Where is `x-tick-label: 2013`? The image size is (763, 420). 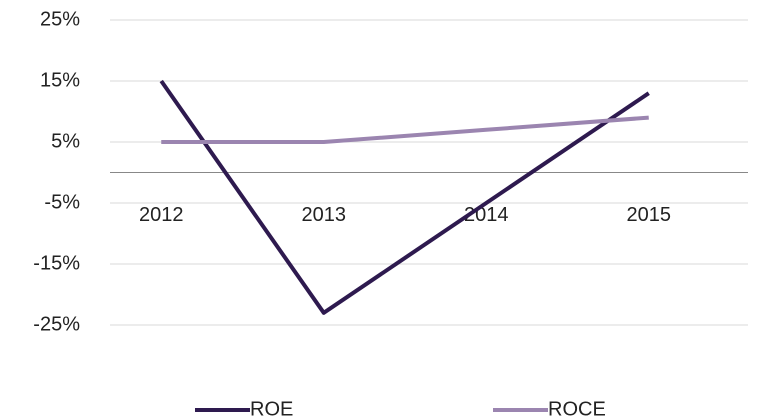
x-tick-label: 2013 is located at coordinates (324, 215).